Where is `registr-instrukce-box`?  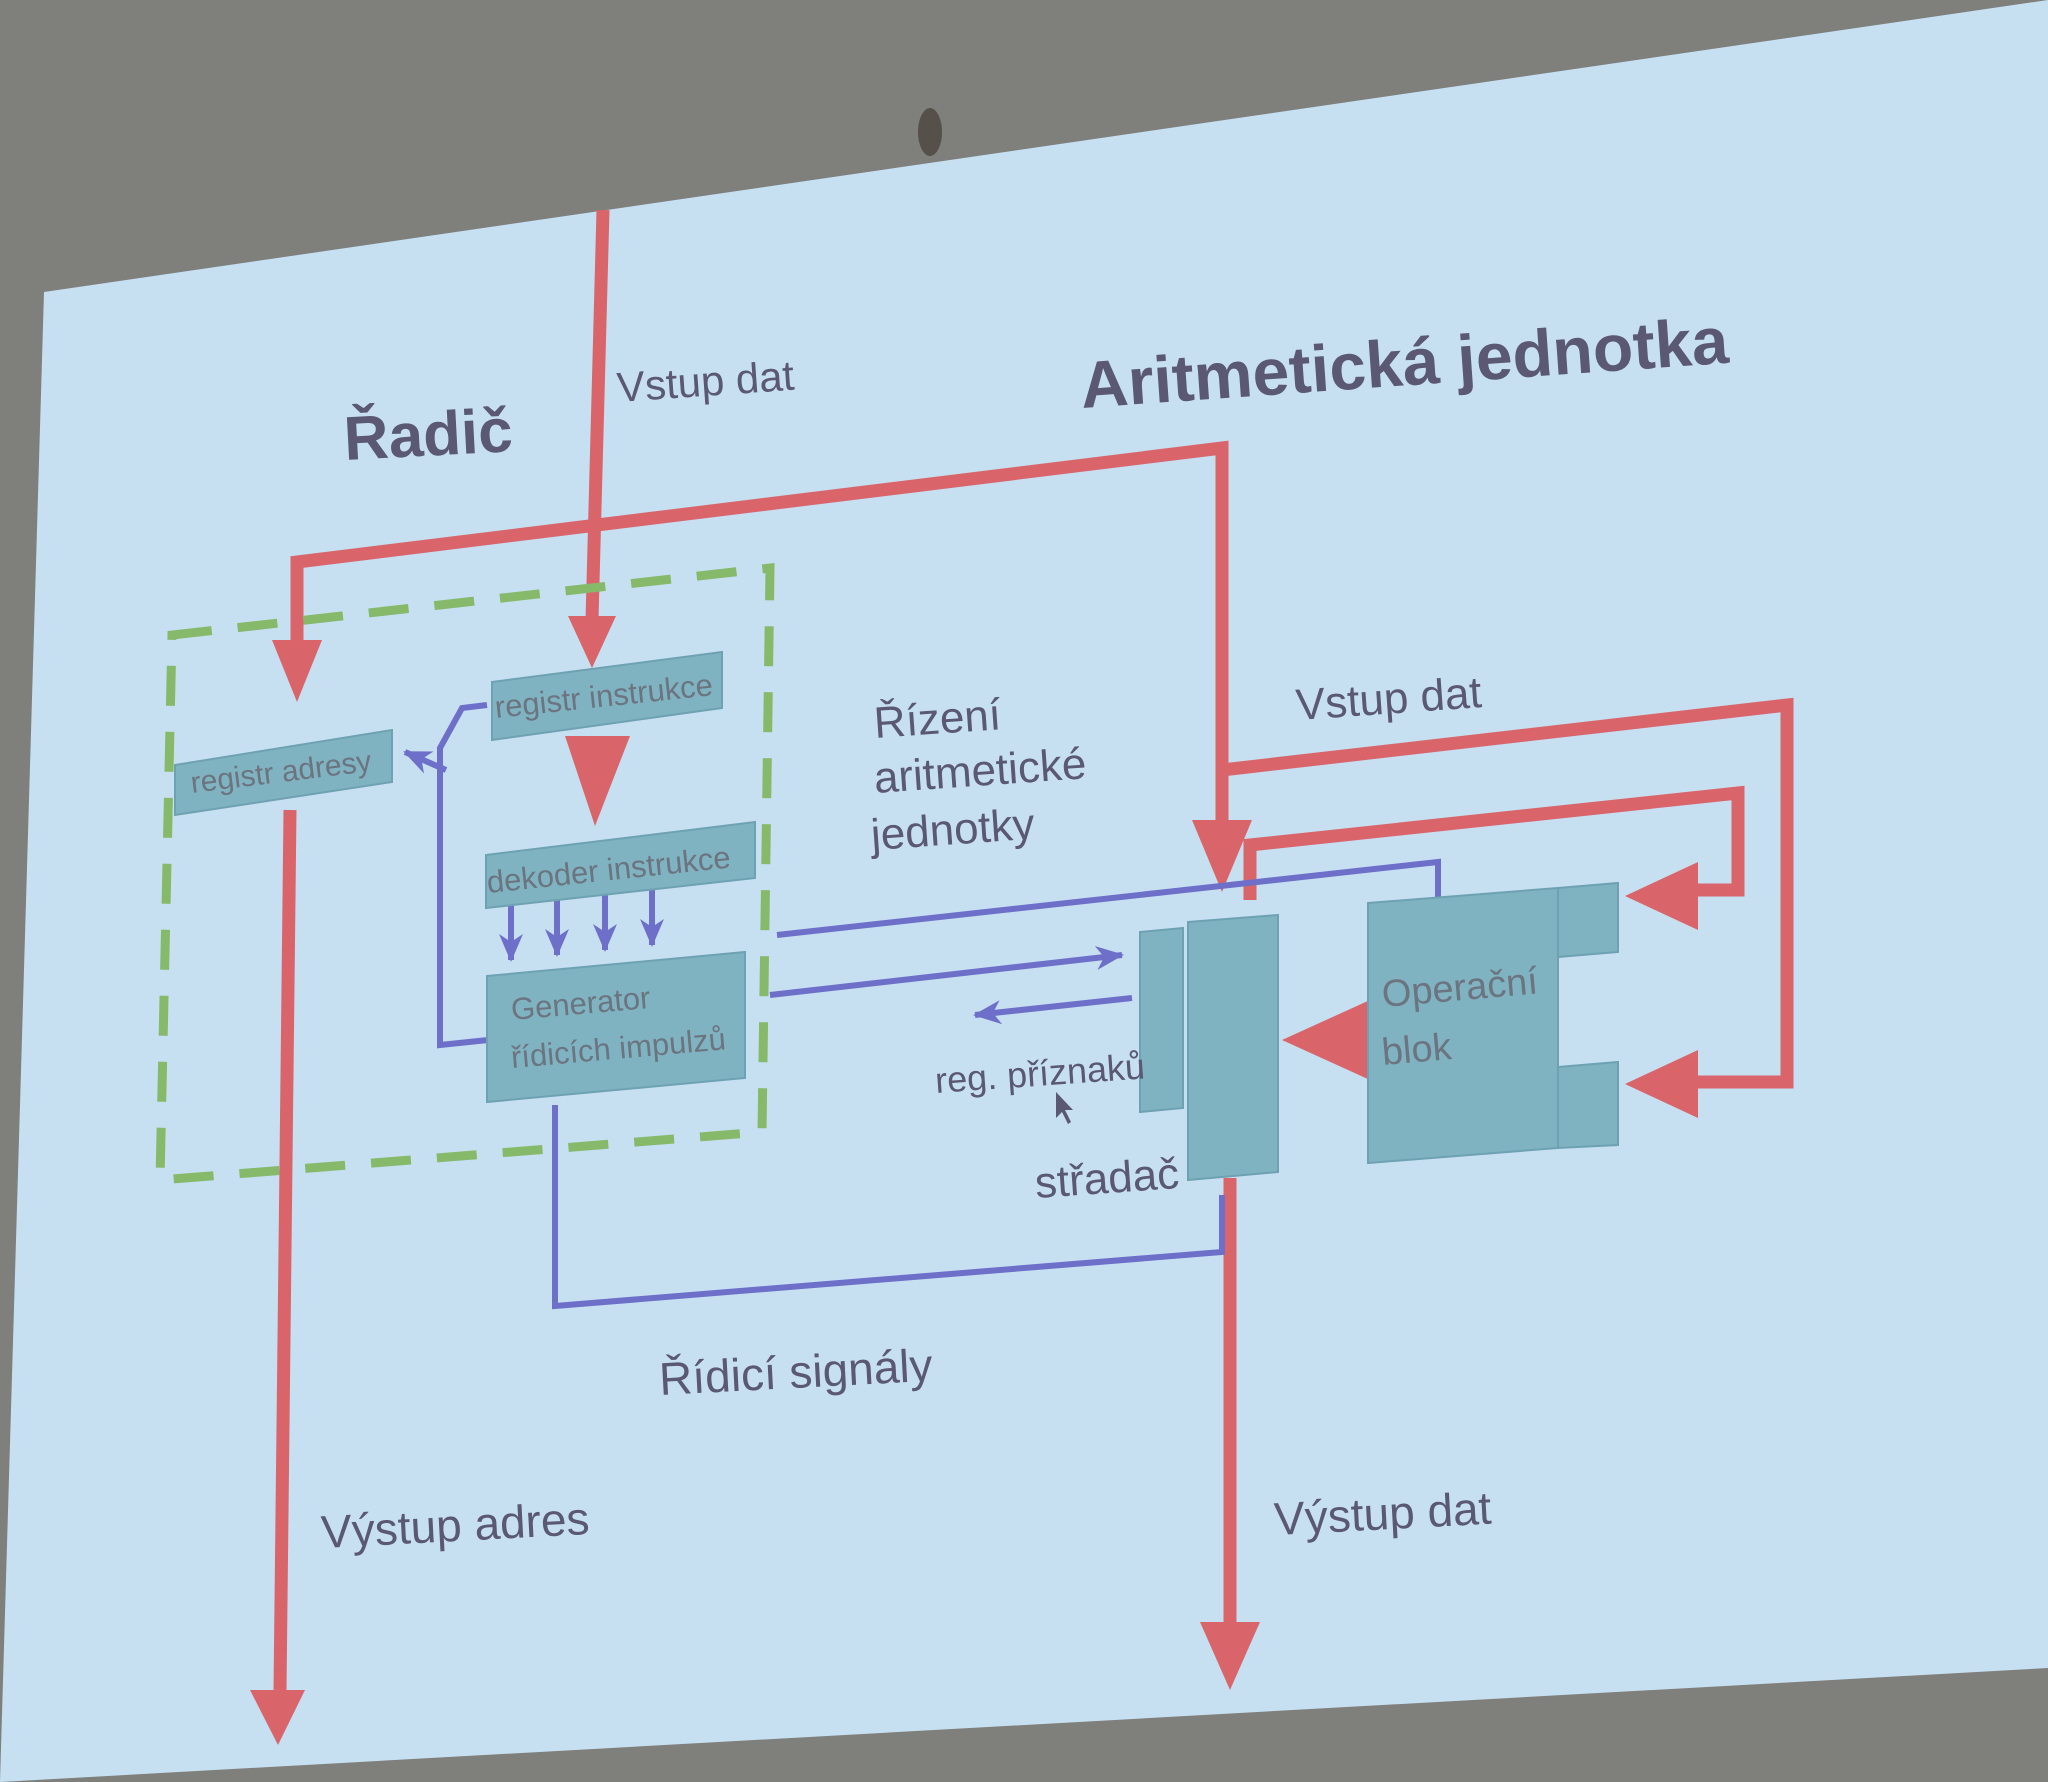
registr-instrukce-box is located at coordinates (607, 696).